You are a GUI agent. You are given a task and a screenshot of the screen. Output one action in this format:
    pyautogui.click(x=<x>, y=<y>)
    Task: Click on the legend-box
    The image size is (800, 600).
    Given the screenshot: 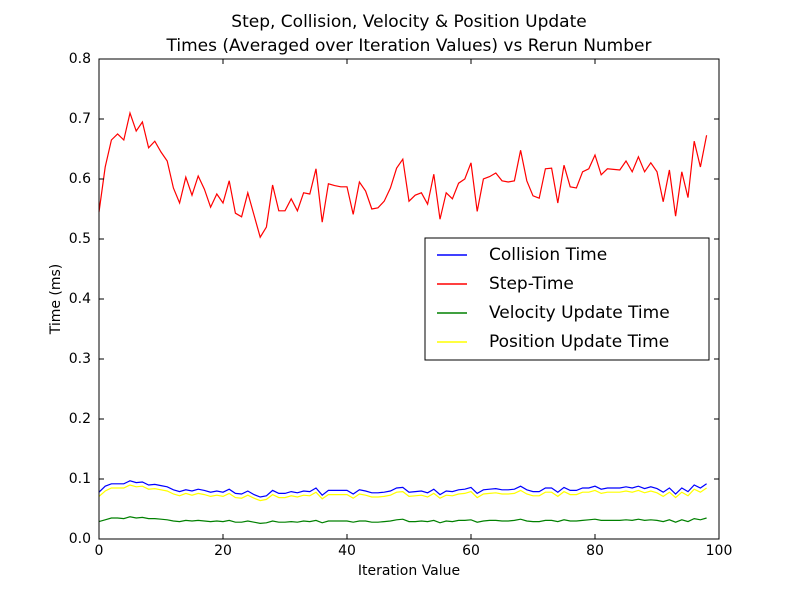 What is the action you would take?
    pyautogui.click(x=567, y=299)
    